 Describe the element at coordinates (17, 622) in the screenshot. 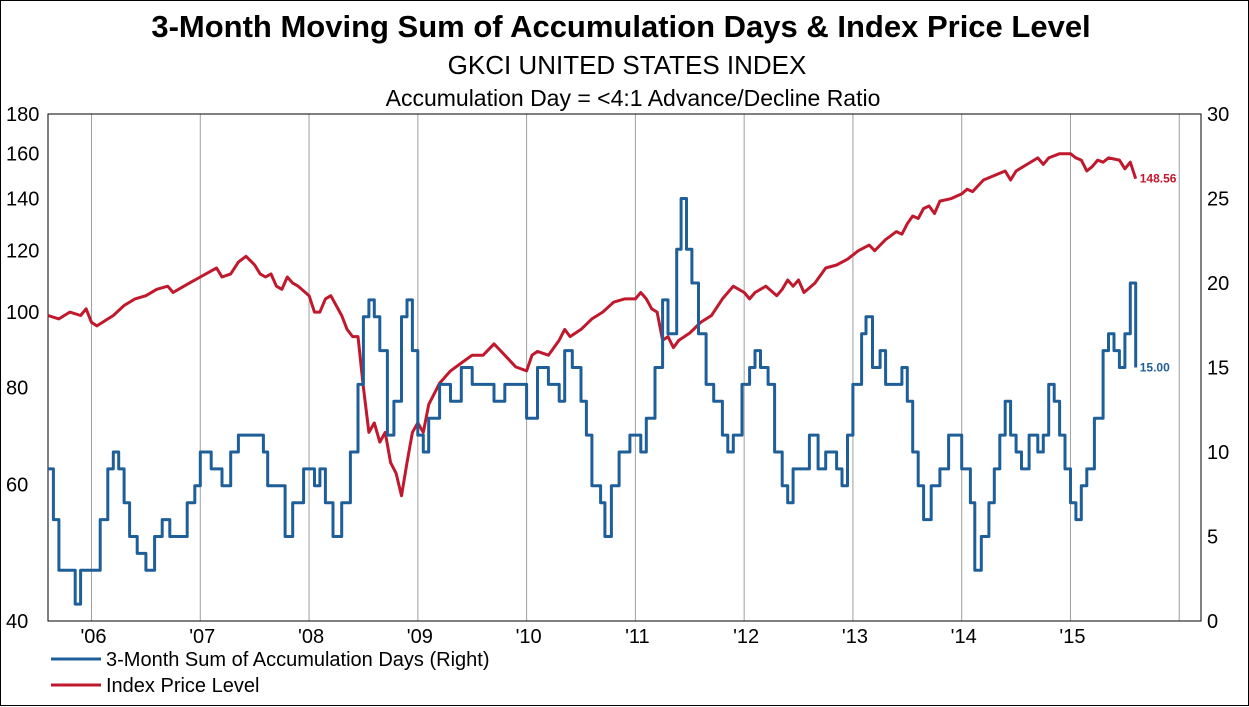

I see `left-tick-label: 40` at that location.